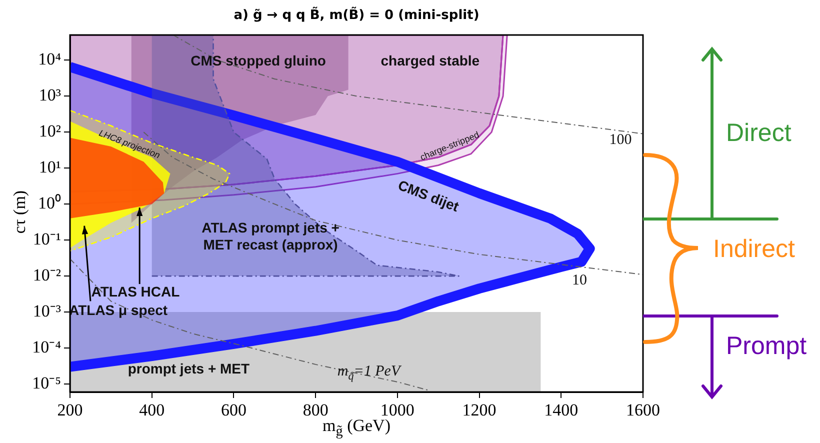 Image resolution: width=820 pixels, height=443 pixels. I want to click on text: Prompt, so click(766, 346).